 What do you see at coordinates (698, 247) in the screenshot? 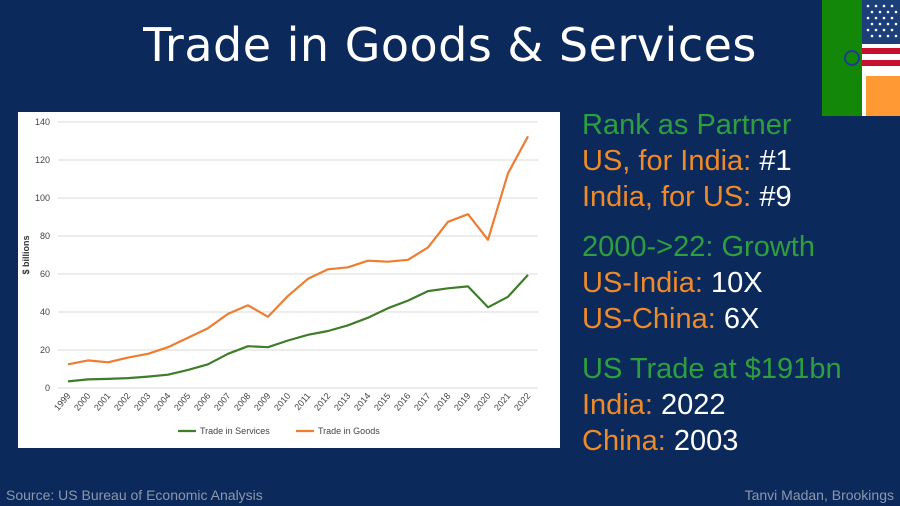
I see `growth-heading: 2000->22: Growth` at bounding box center [698, 247].